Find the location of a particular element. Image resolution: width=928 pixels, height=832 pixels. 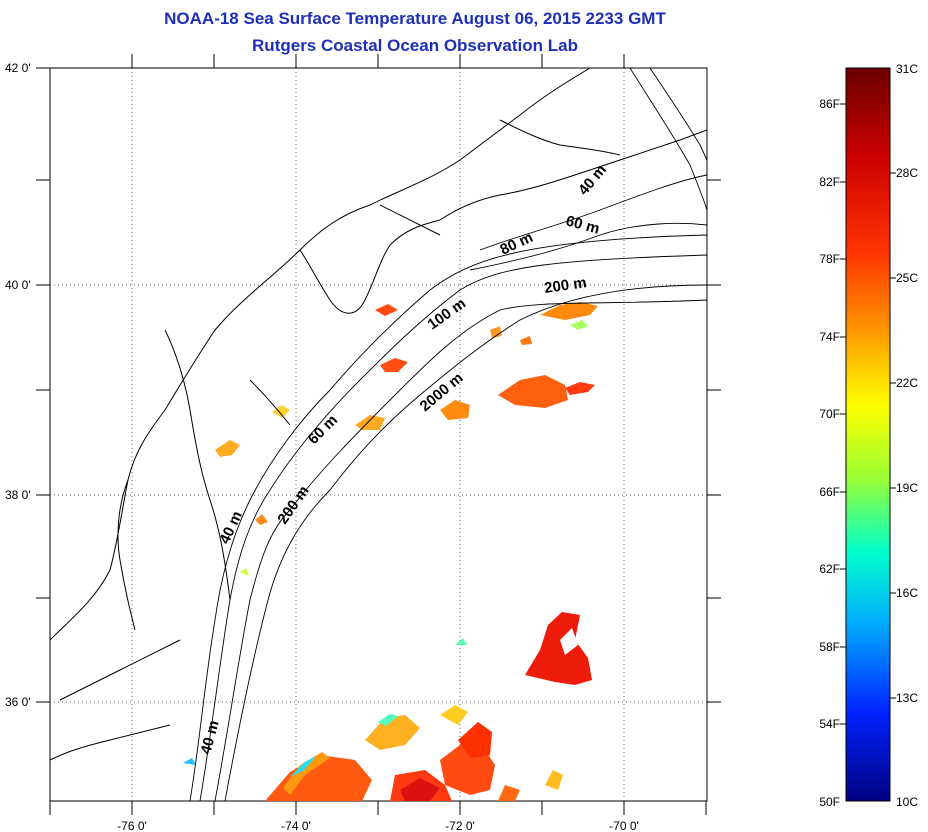

lon-label: -70 0' is located at coordinates (624, 825).